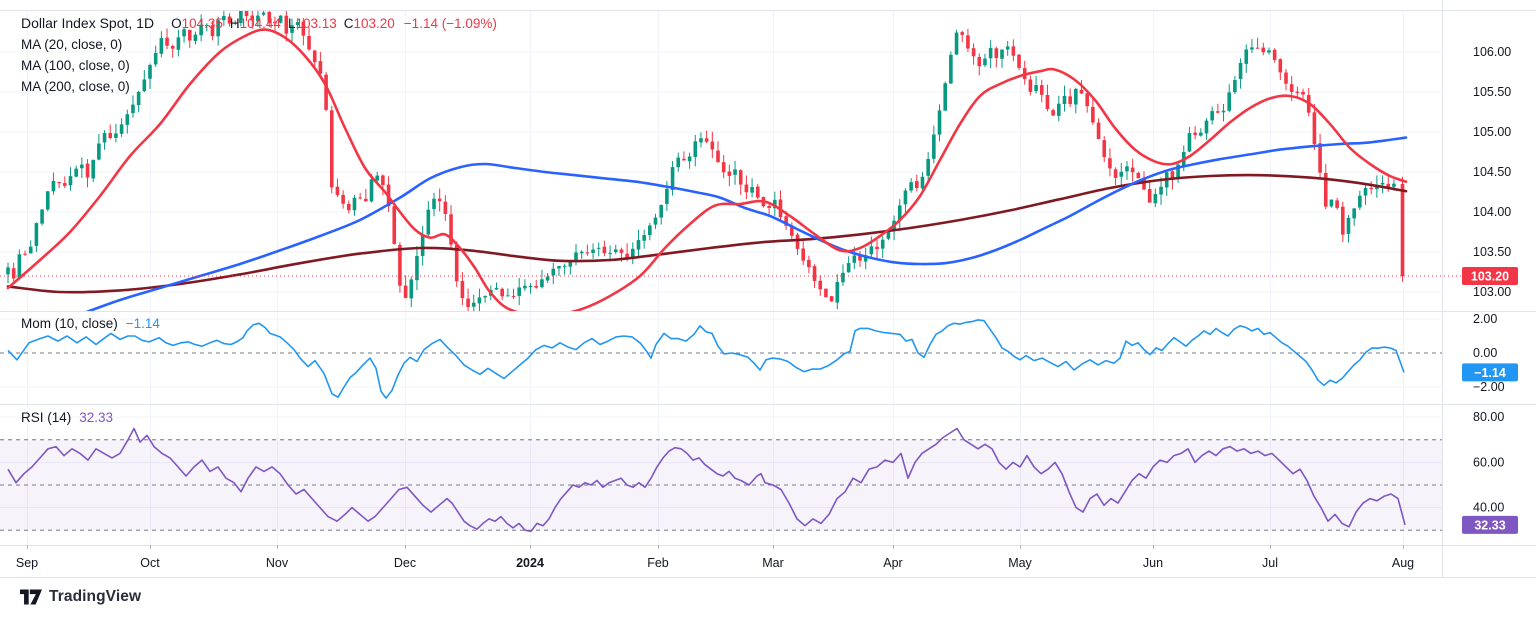  Describe the element at coordinates (72, 44) in the screenshot. I see `legend-ma20-row: MA (20, close, 0)` at that location.